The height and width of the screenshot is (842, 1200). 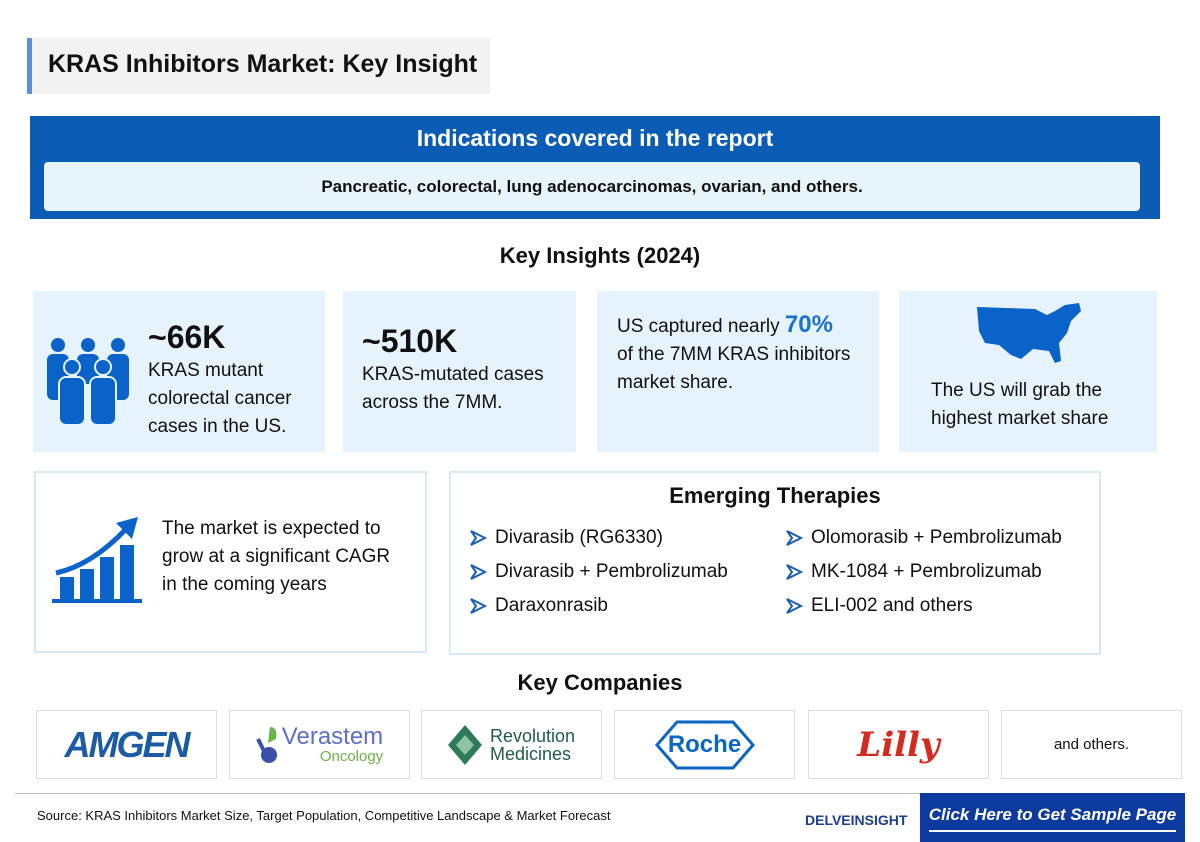 I want to click on growth-text: The market is expected to, so click(x=271, y=528).